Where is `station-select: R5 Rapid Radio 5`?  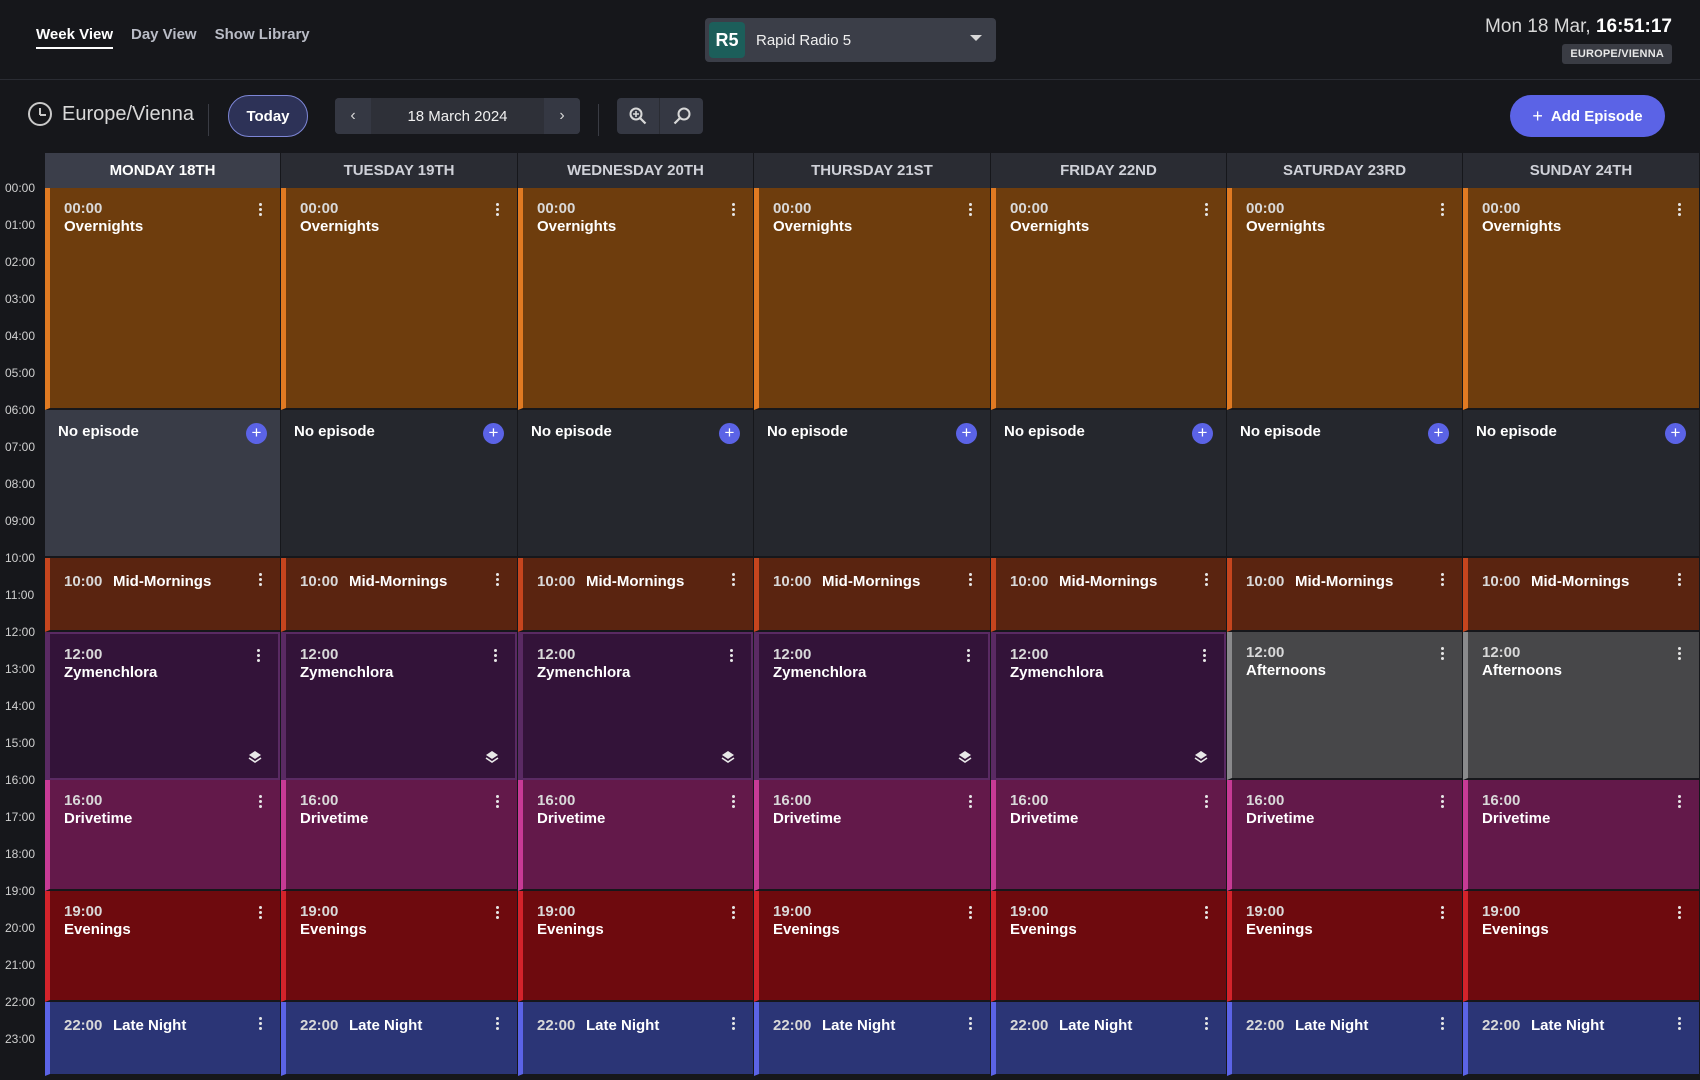 station-select: R5 Rapid Radio 5 is located at coordinates (850, 40).